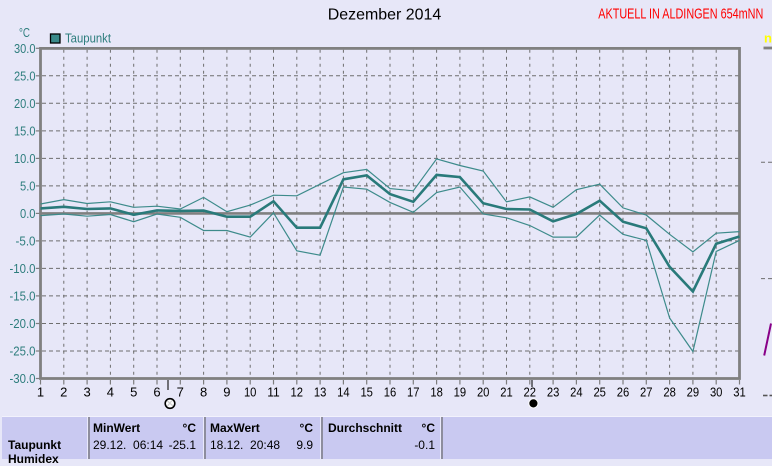  Describe the element at coordinates (739, 392) in the screenshot. I see `svg-text: 31` at that location.